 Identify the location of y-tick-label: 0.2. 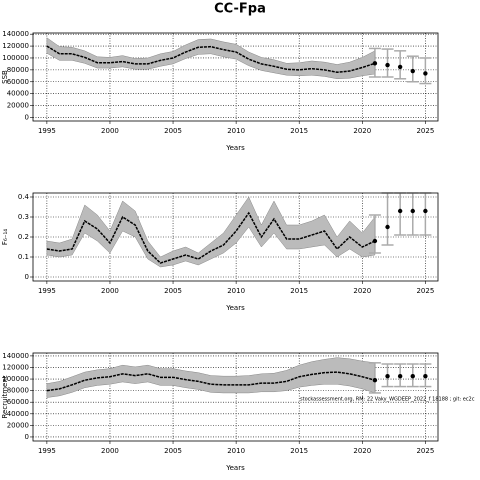
(23, 237).